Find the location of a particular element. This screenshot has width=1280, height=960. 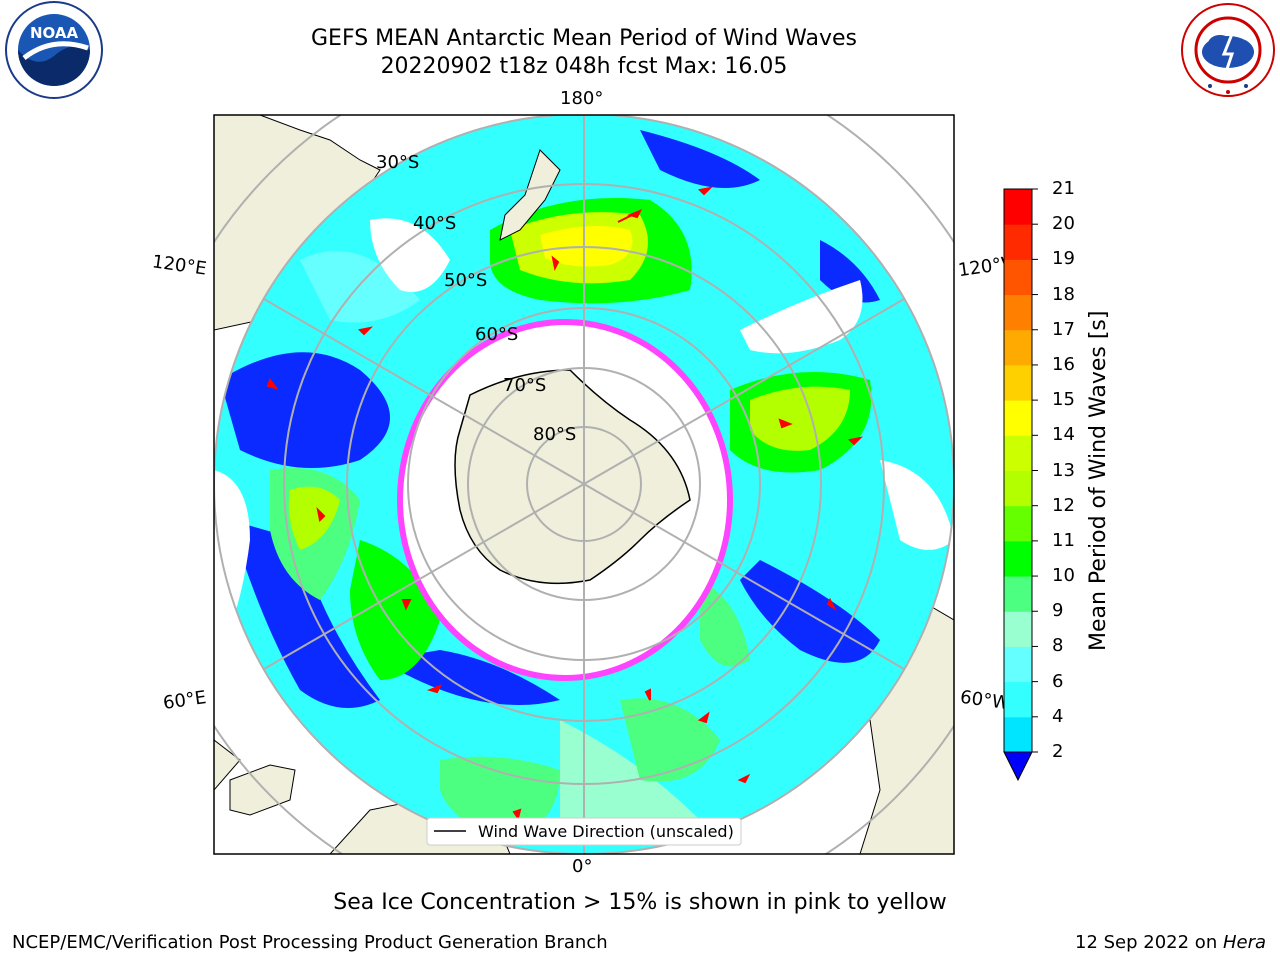

colorbar-tick-label: 17 is located at coordinates (1063, 329).